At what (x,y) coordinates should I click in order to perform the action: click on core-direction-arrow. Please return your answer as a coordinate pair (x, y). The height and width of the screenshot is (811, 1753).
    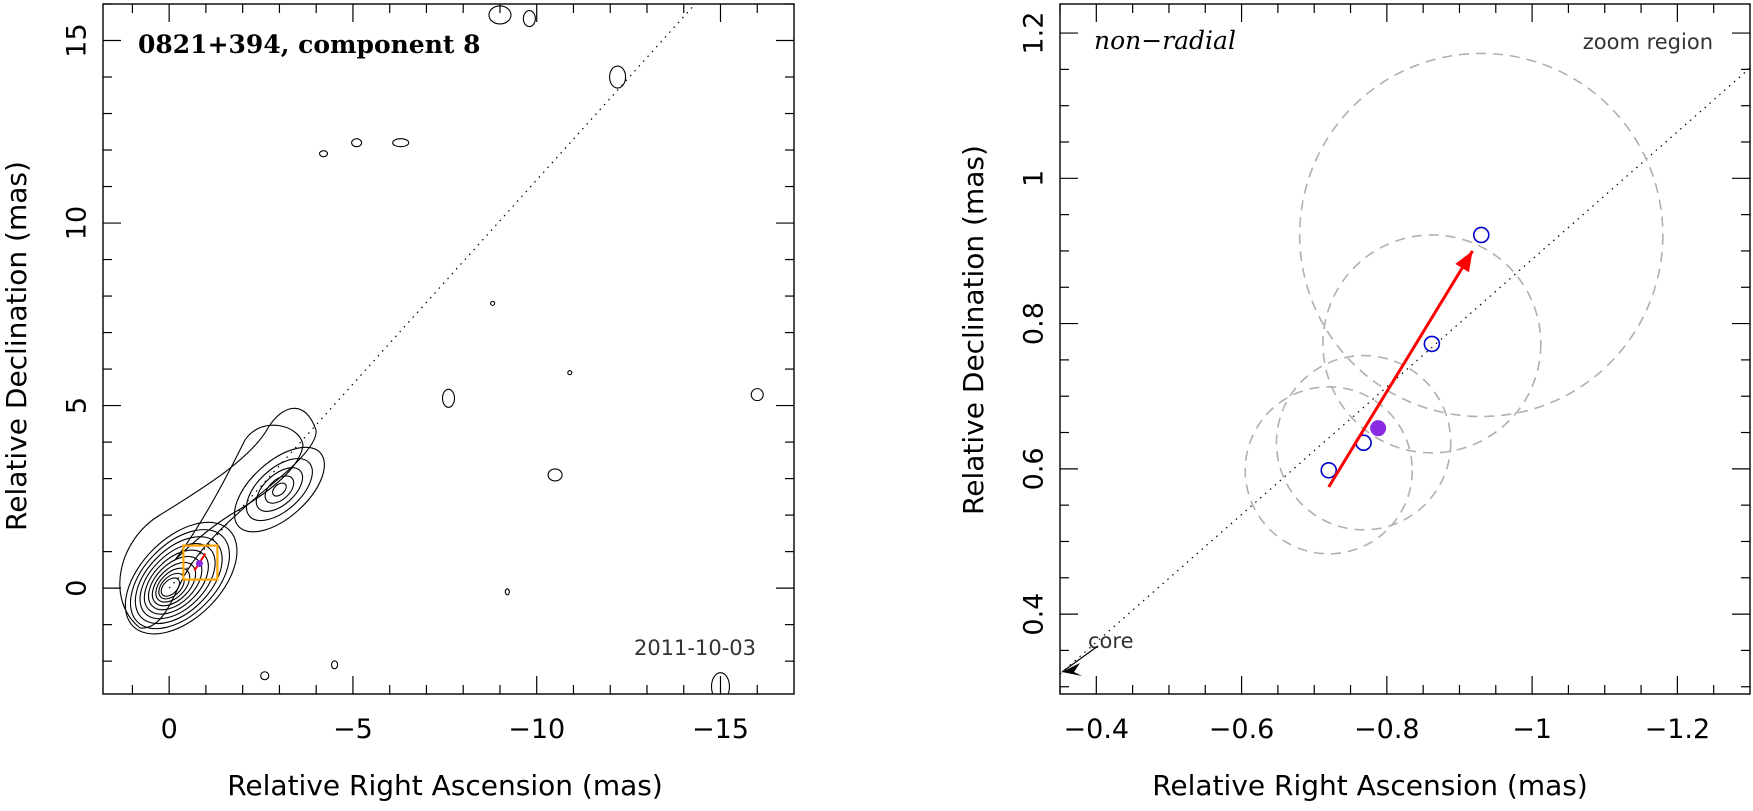
    Looking at the image, I should click on (1072, 669).